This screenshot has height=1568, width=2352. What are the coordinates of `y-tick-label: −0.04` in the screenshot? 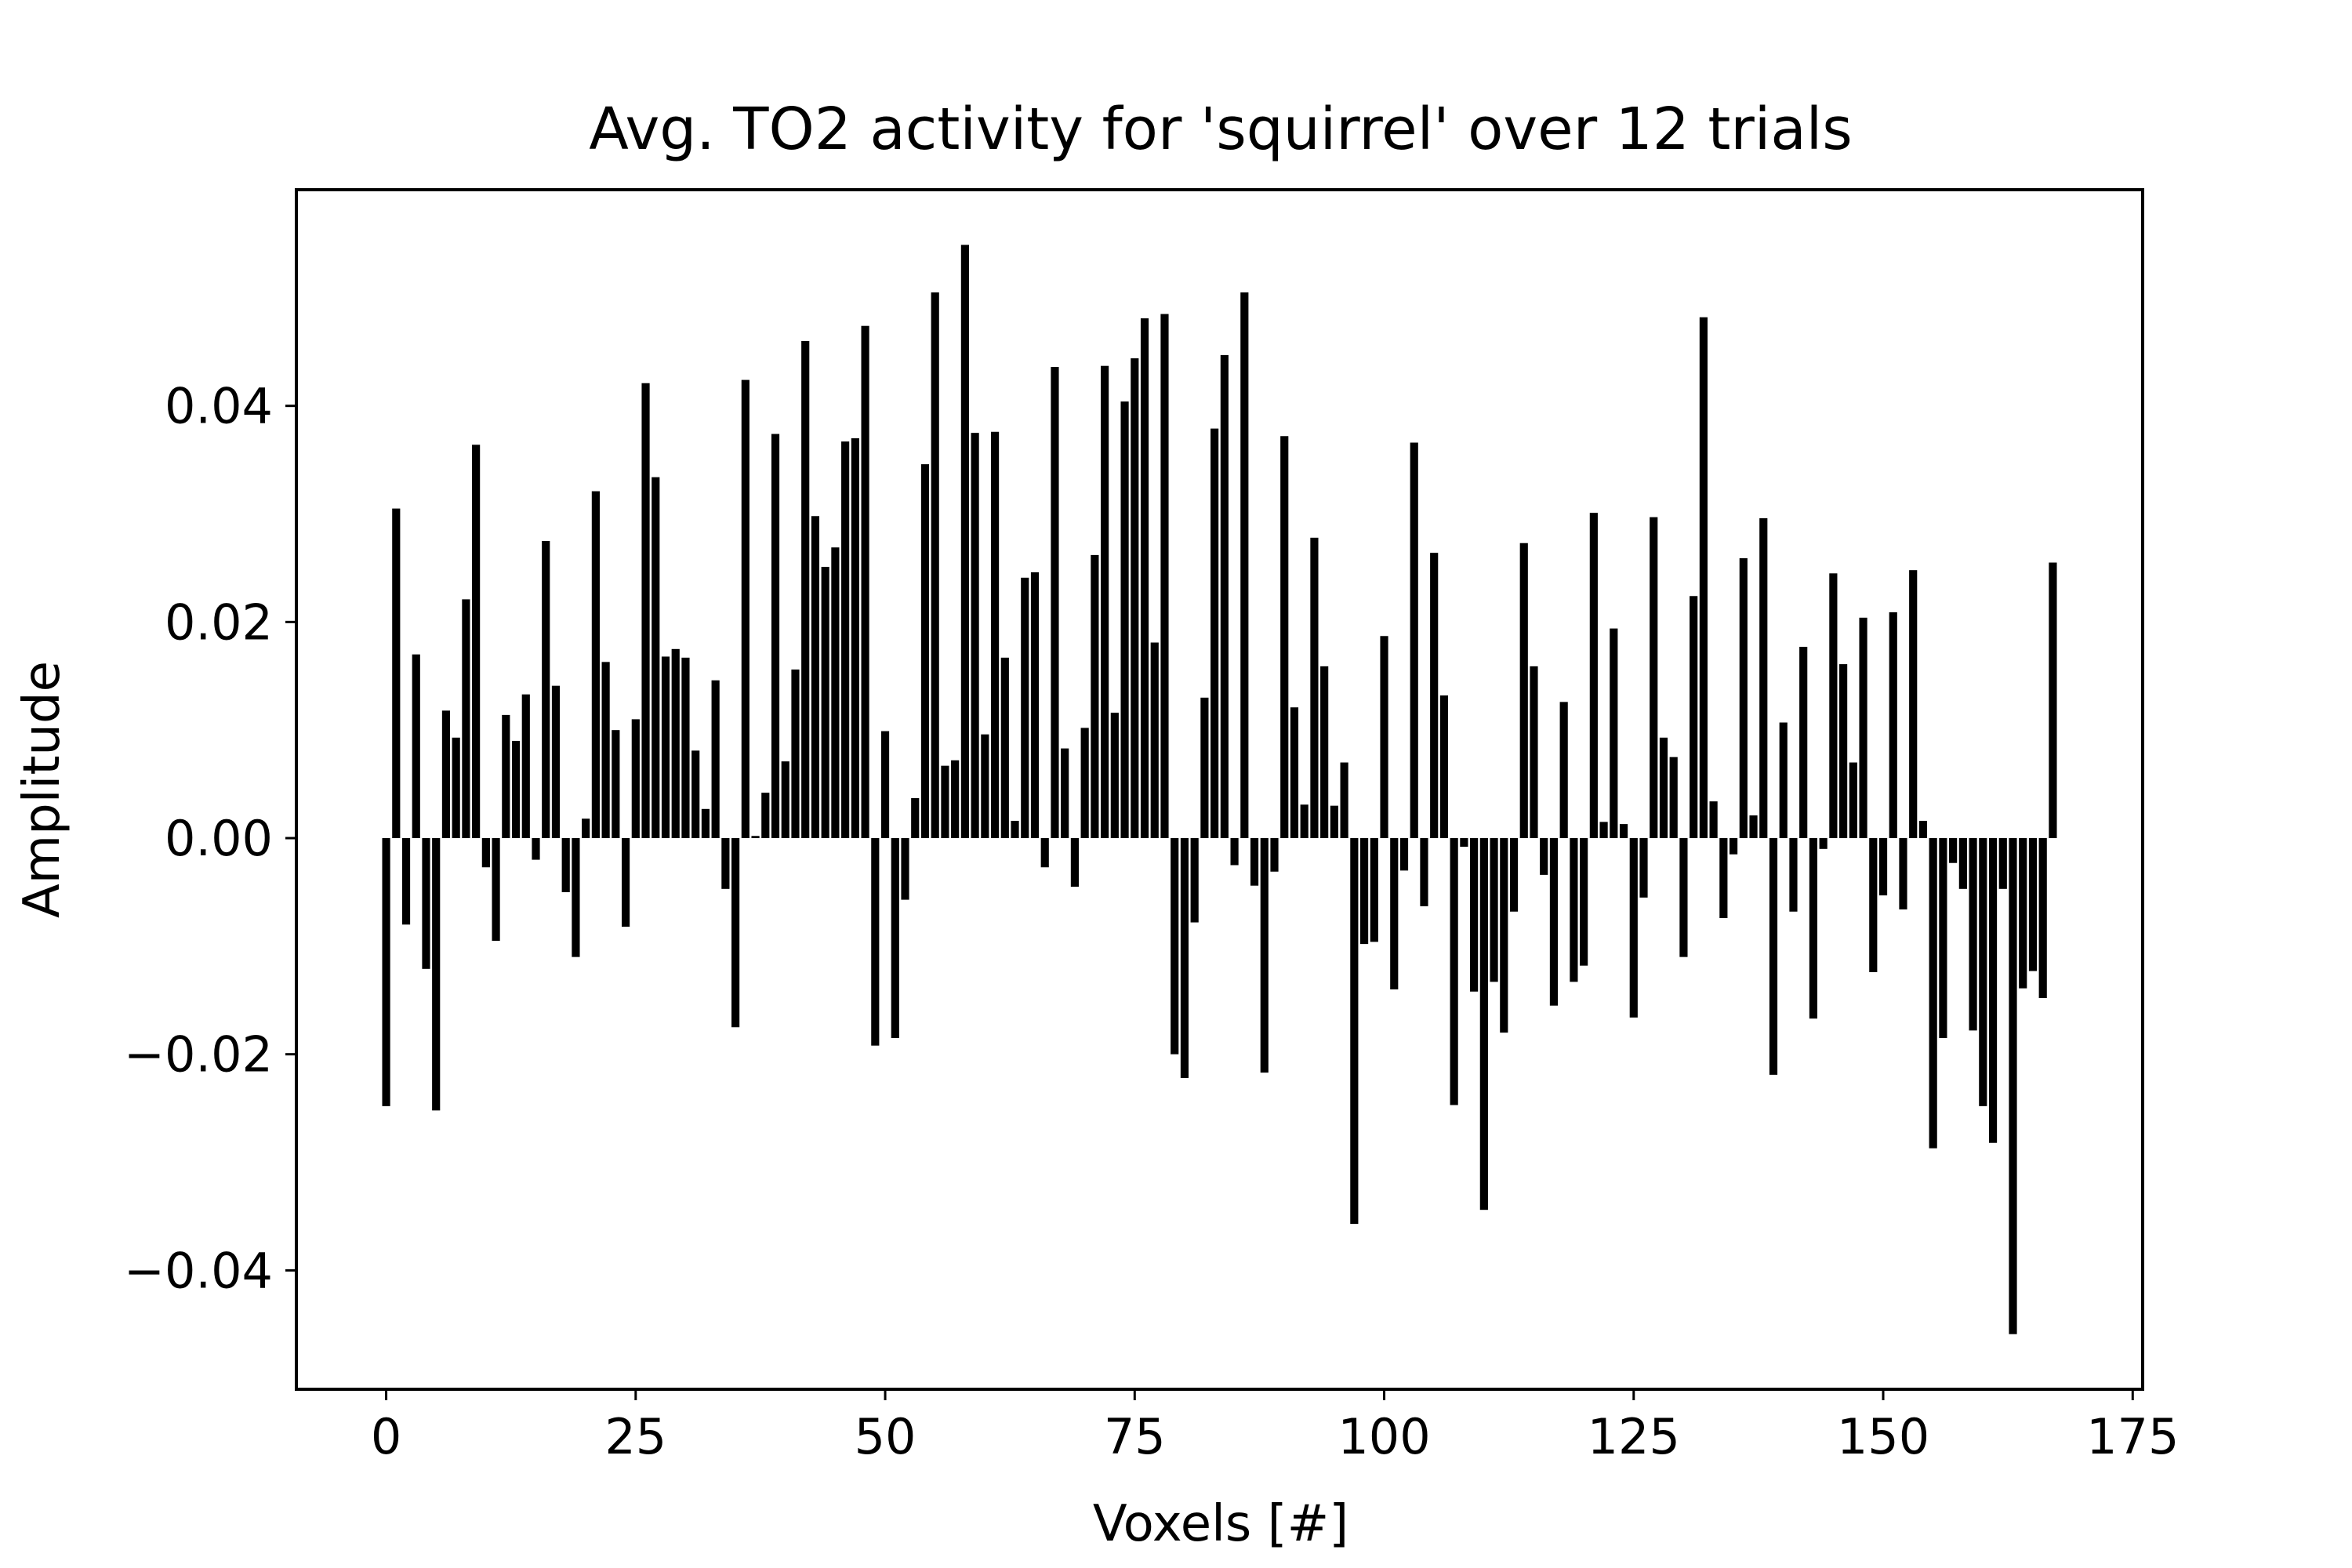 It's located at (198, 1270).